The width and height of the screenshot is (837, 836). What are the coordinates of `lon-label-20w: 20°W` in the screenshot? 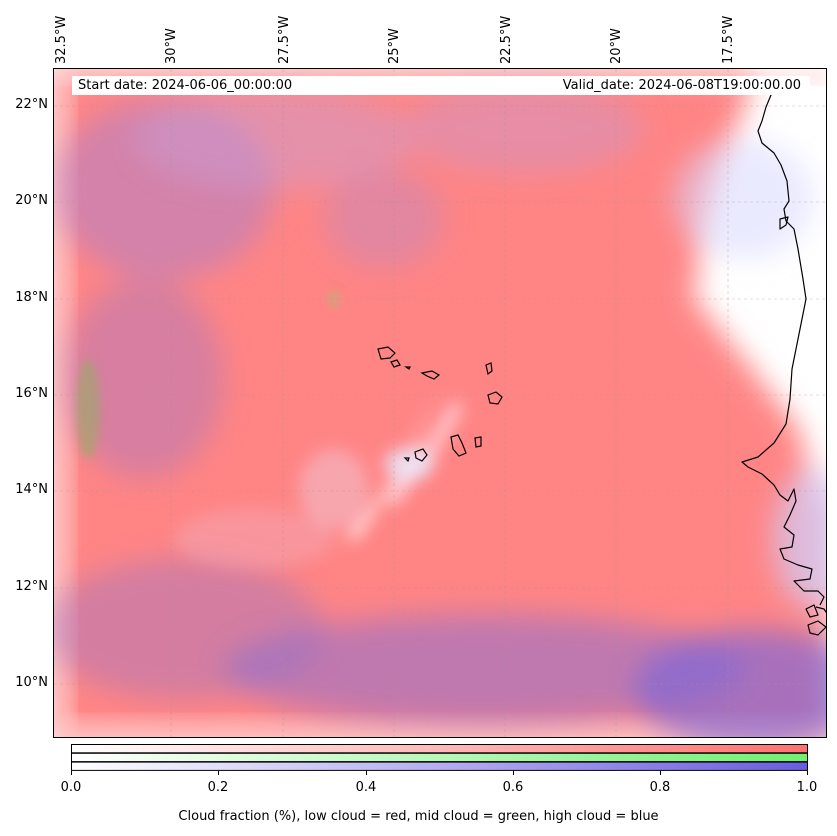 It's located at (616, 46).